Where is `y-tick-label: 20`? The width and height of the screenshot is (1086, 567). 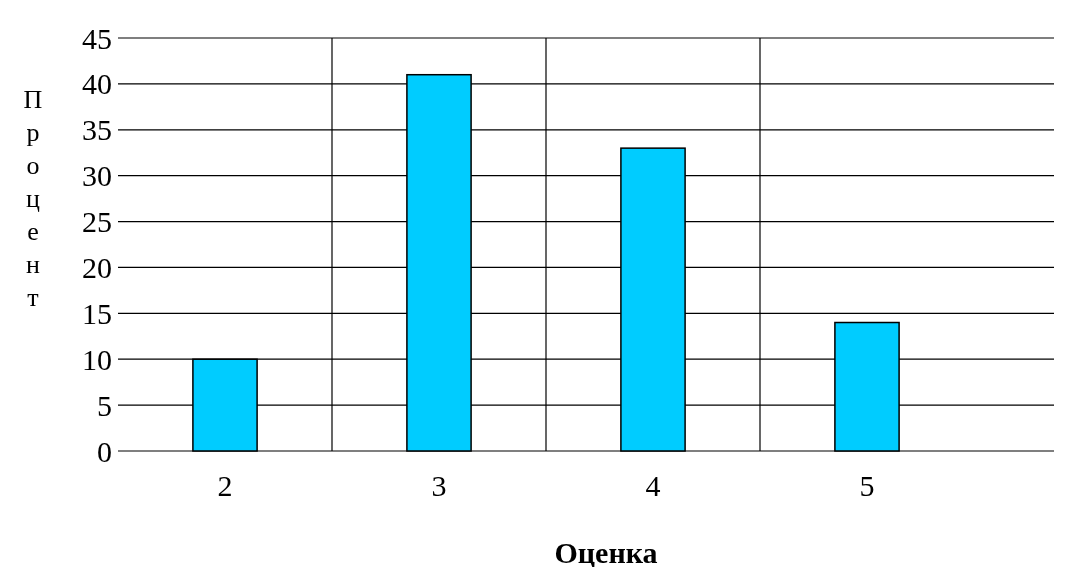 y-tick-label: 20 is located at coordinates (97, 267).